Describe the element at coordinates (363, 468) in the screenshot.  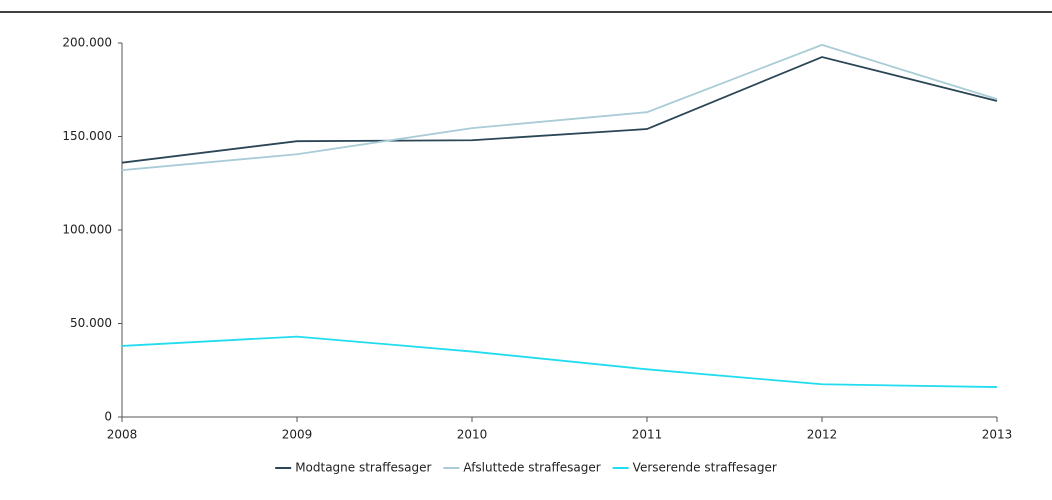
I see `legend-label: Modtagne straffesager` at that location.